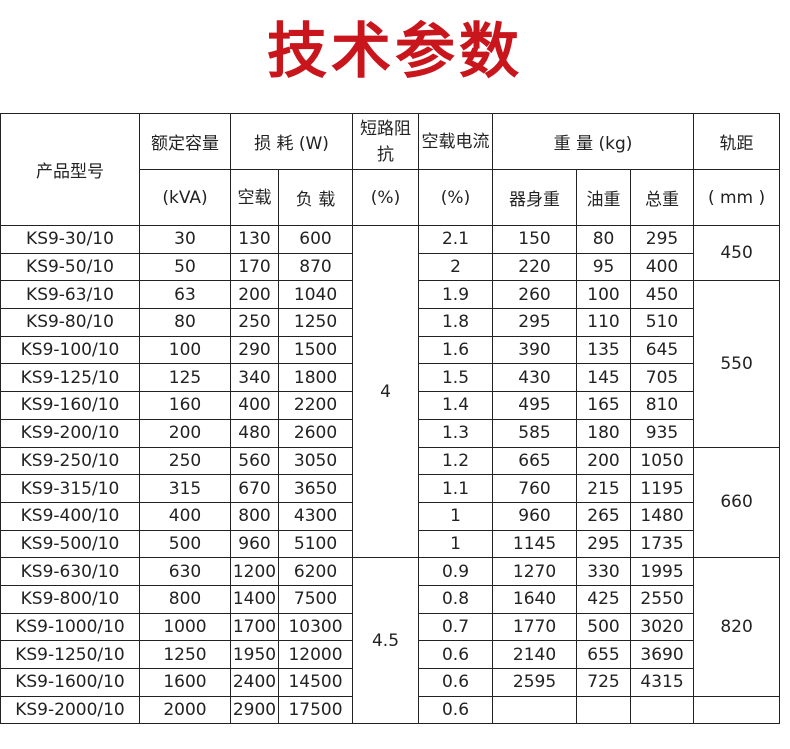 The height and width of the screenshot is (749, 790). Describe the element at coordinates (662, 350) in the screenshot. I see `cell-weight-total: 645` at that location.